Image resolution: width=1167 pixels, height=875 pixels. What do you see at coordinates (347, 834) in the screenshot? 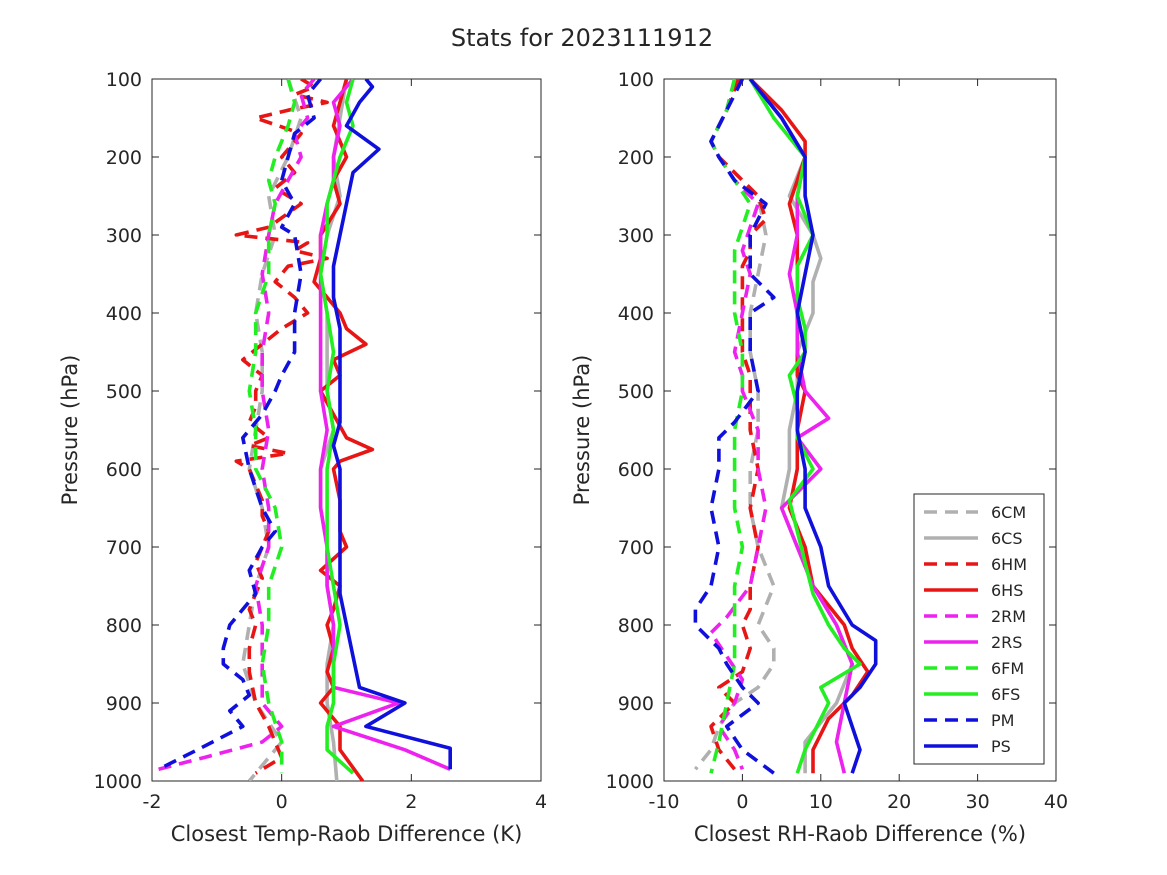
I see `x-axis-label: Closest Temp-Raob Difference (K)` at bounding box center [347, 834].